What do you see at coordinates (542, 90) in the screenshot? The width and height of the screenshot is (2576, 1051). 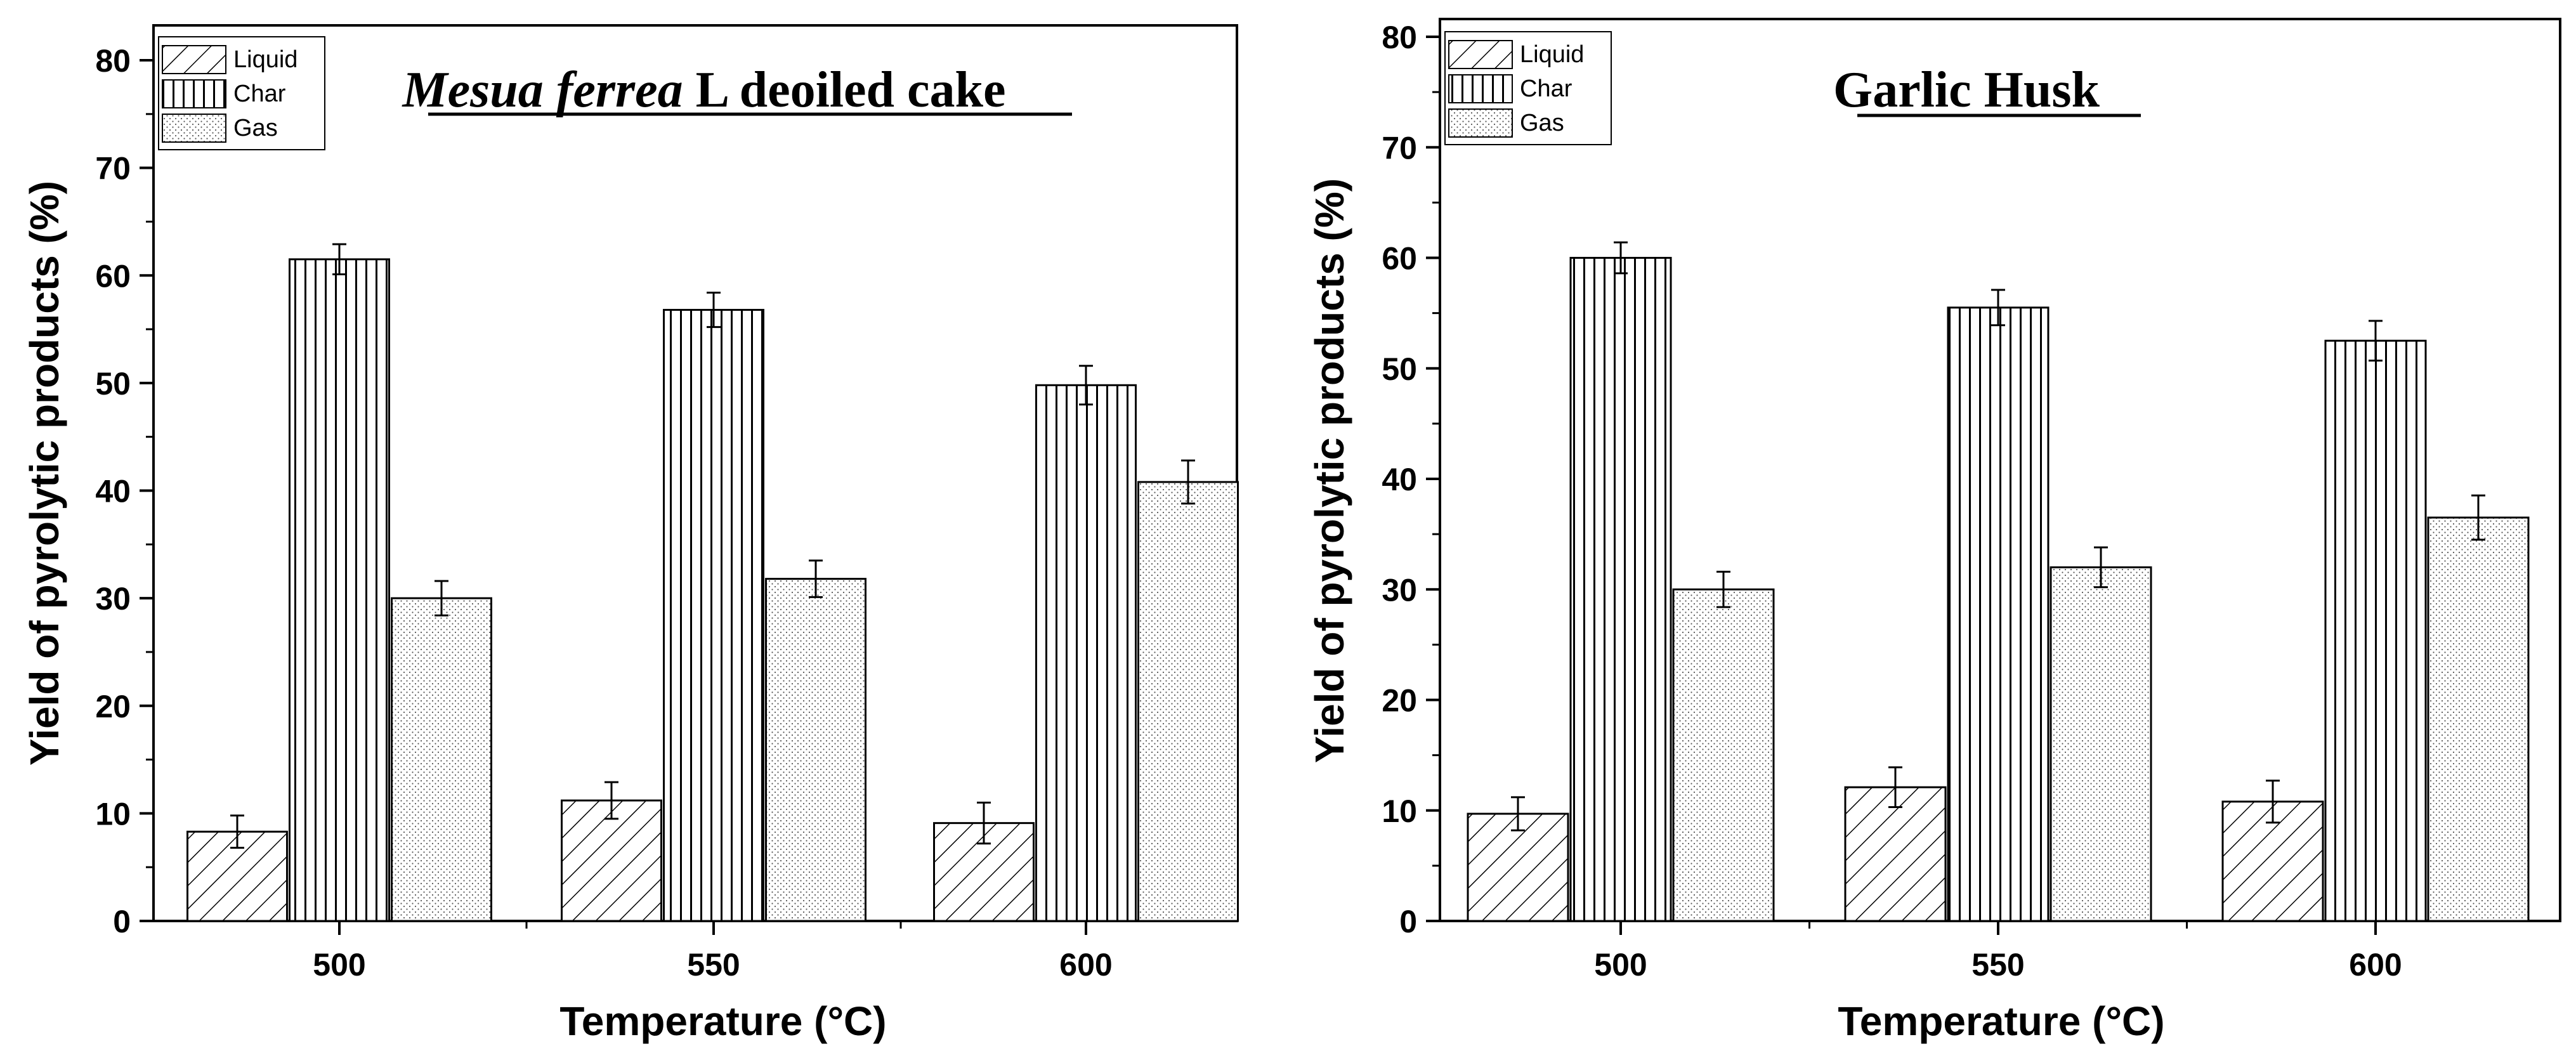 I see `chart-title-italic: Mesua ferrea` at bounding box center [542, 90].